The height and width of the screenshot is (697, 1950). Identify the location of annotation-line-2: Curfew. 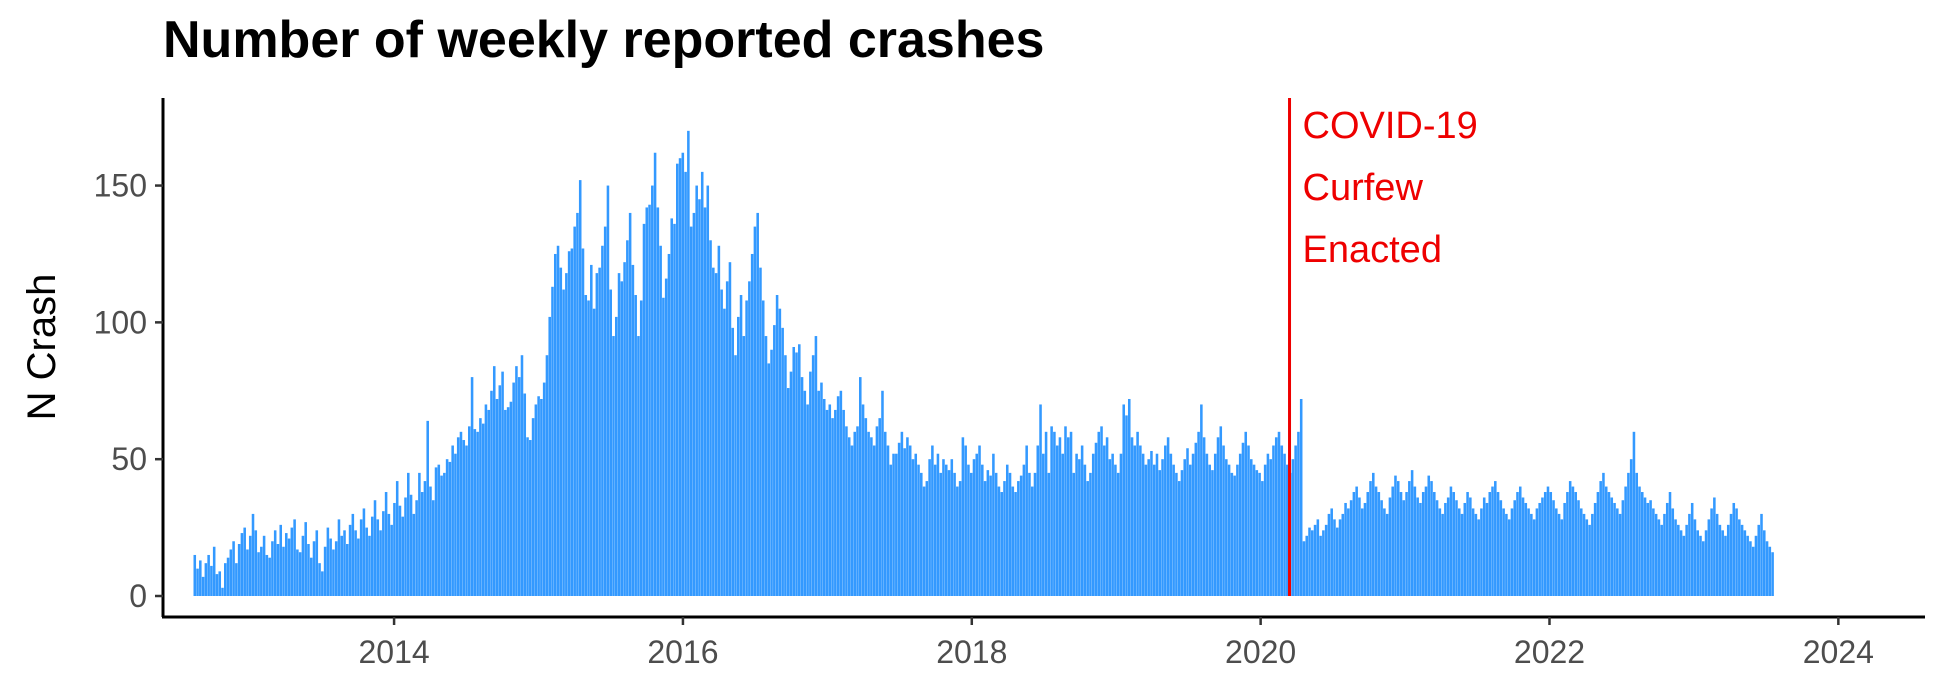
(1363, 188).